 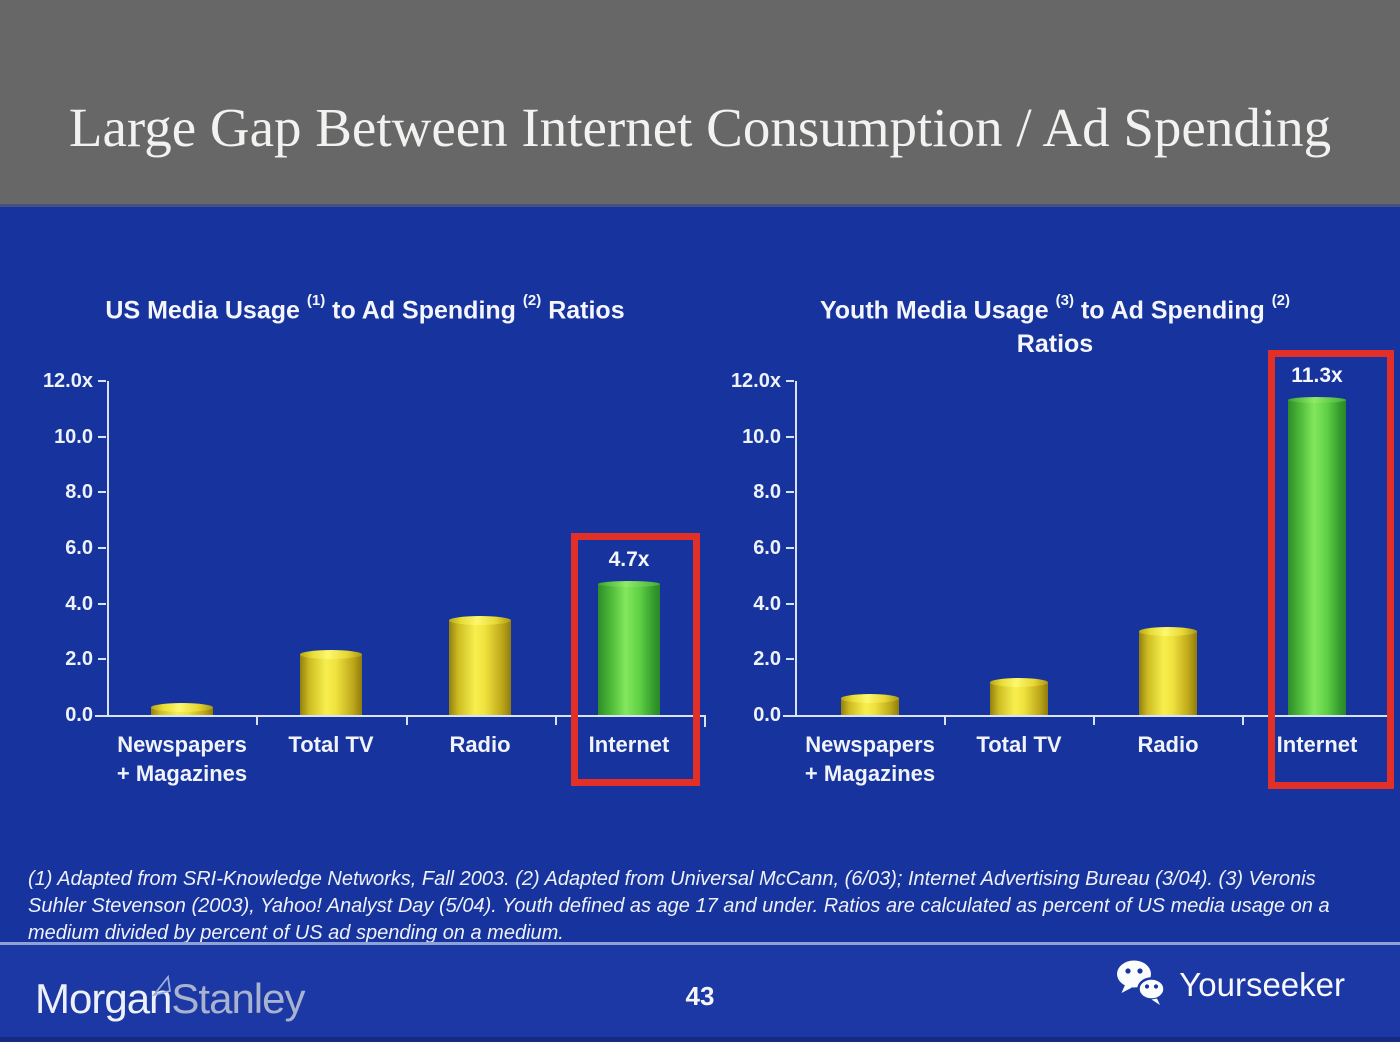 I want to click on morgan-stanley-logo: MorganStanley, so click(x=170, y=998).